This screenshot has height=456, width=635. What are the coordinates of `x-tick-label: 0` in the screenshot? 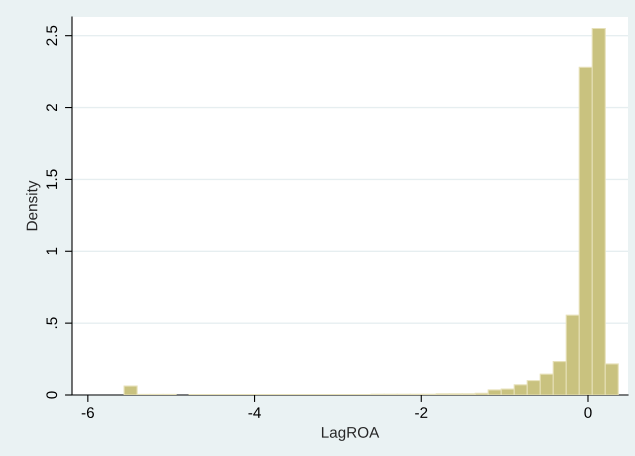 It's located at (588, 412).